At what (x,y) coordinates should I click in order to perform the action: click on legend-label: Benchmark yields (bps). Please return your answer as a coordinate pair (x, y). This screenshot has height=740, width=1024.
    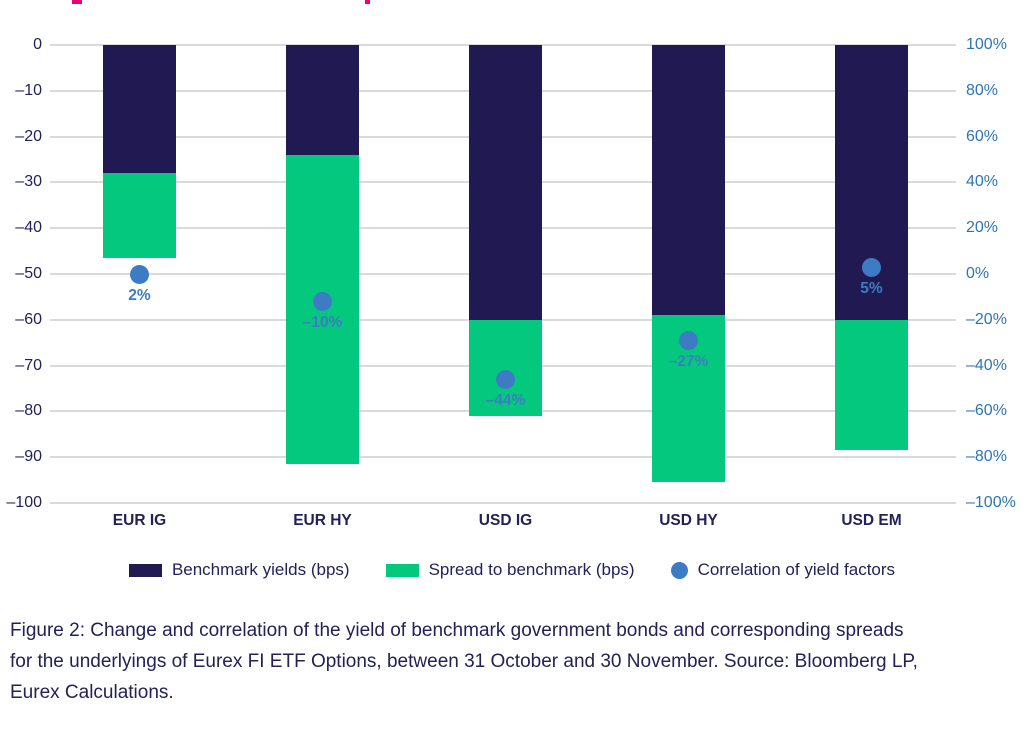
    Looking at the image, I should click on (260, 569).